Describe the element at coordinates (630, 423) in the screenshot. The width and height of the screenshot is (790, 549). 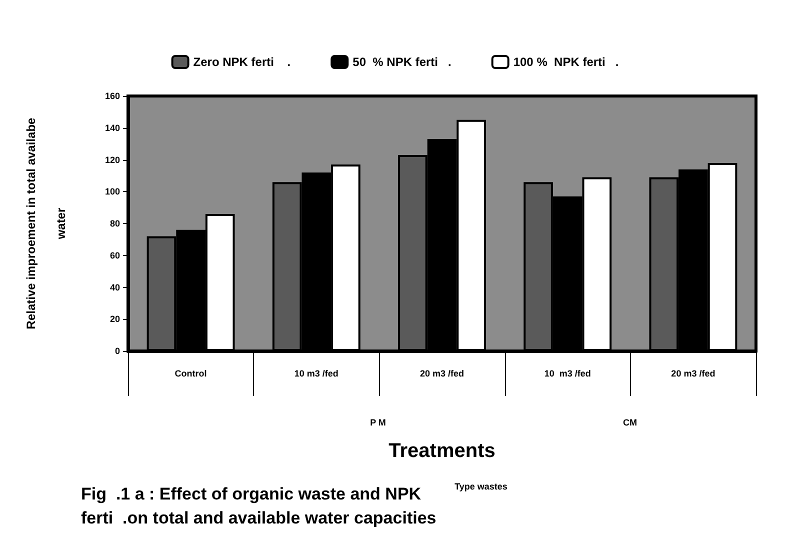
I see `text: CM` at that location.